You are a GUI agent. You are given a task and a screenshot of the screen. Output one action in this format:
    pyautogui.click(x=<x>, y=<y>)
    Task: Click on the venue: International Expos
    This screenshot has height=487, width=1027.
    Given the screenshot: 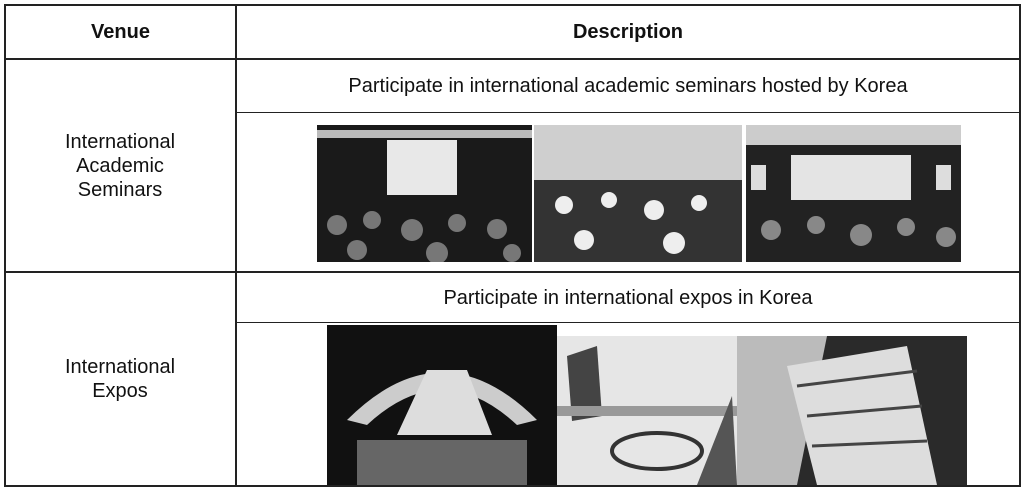 What is the action you would take?
    pyautogui.click(x=120, y=379)
    